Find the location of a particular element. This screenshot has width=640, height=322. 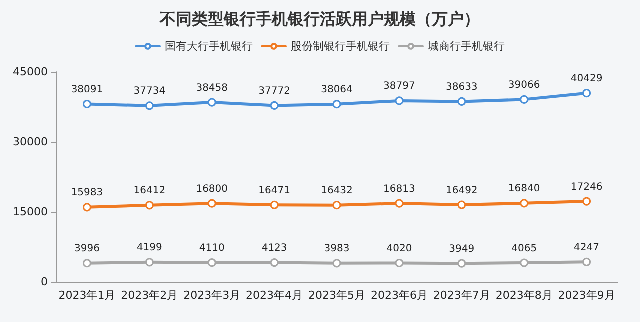

data-label: 37772 is located at coordinates (274, 91).